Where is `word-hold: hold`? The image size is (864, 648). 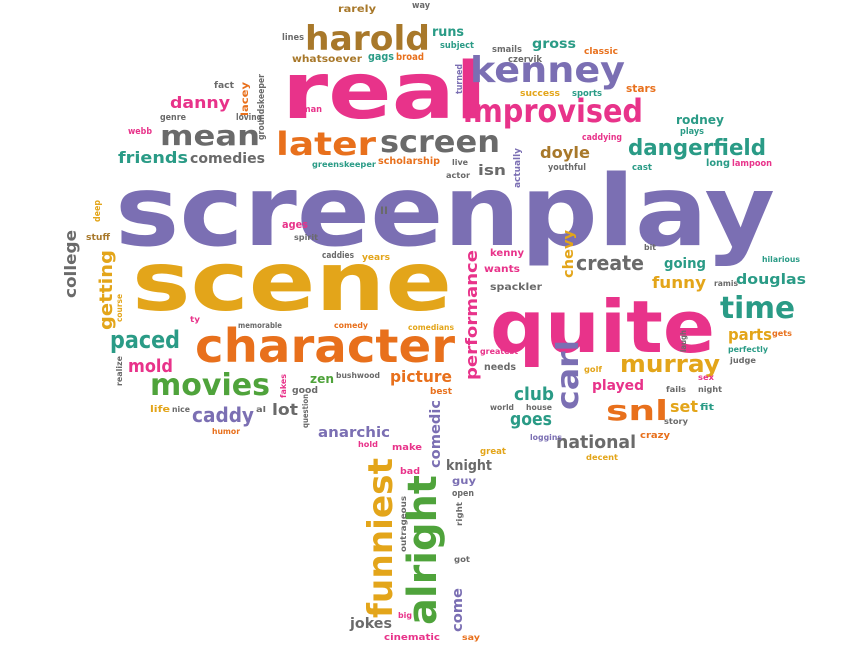 word-hold: hold is located at coordinates (368, 444).